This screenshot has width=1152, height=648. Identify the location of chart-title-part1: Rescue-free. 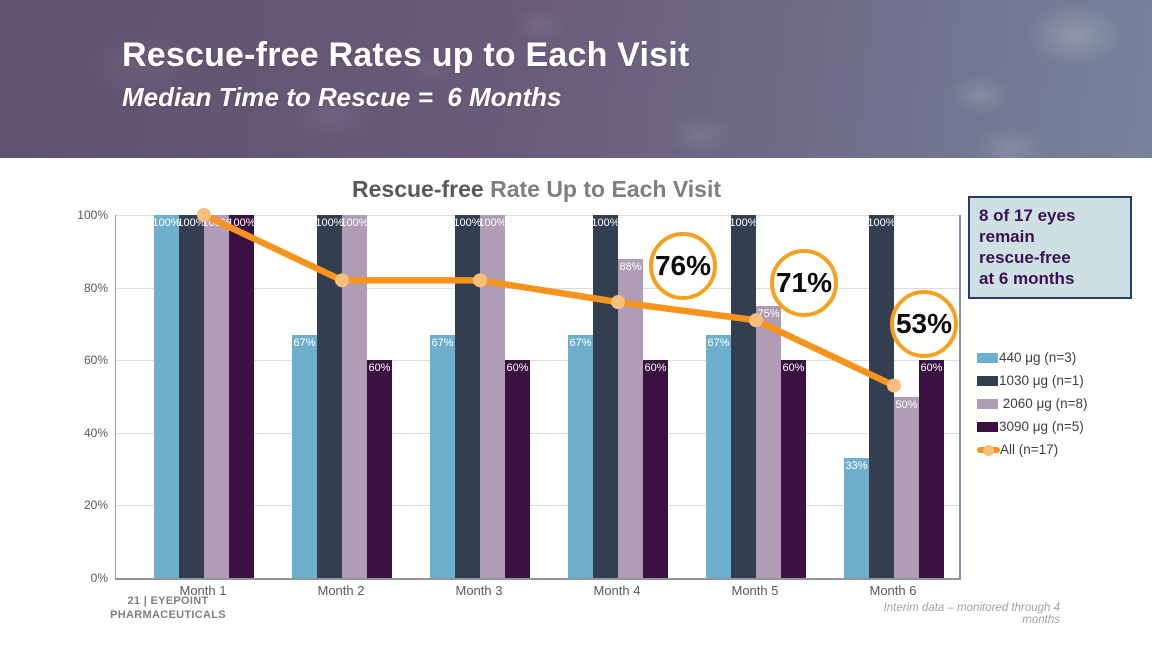
(421, 189).